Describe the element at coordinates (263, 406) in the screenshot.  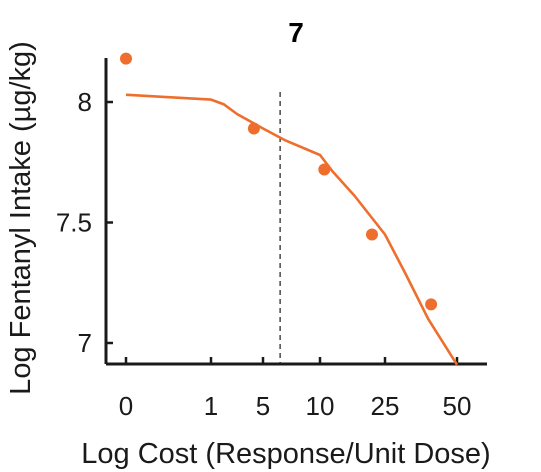
I see `x-tick-label: 5` at that location.